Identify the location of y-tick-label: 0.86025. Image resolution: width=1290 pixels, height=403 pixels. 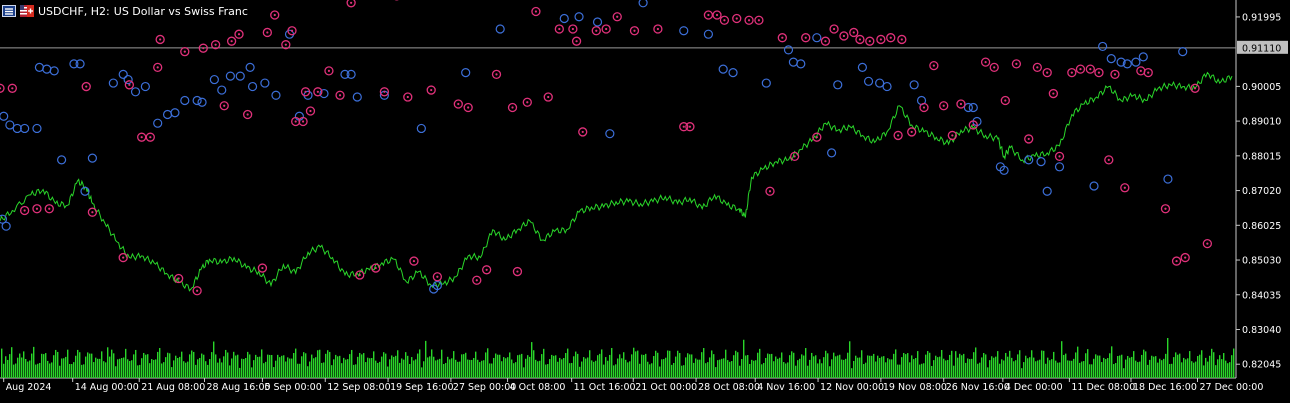
(1261, 226).